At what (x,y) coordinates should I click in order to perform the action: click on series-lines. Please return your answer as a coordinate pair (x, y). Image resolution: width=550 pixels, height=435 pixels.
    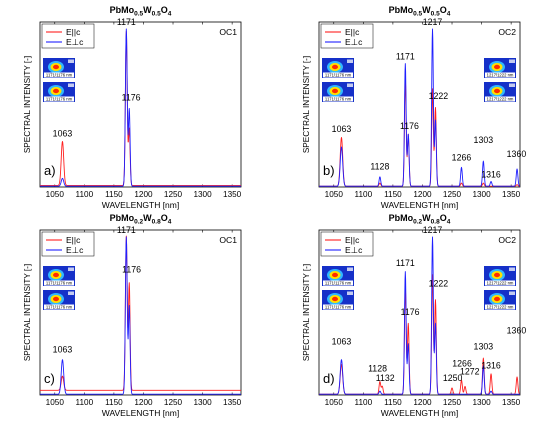
    Looking at the image, I should click on (140, 107).